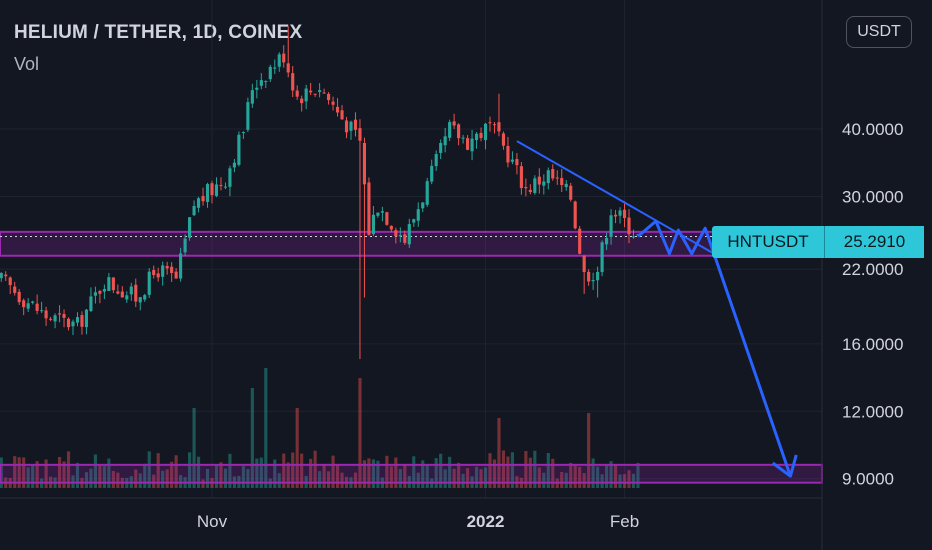  I want to click on time-axis: Nov 2022 Feb, so click(418, 521).